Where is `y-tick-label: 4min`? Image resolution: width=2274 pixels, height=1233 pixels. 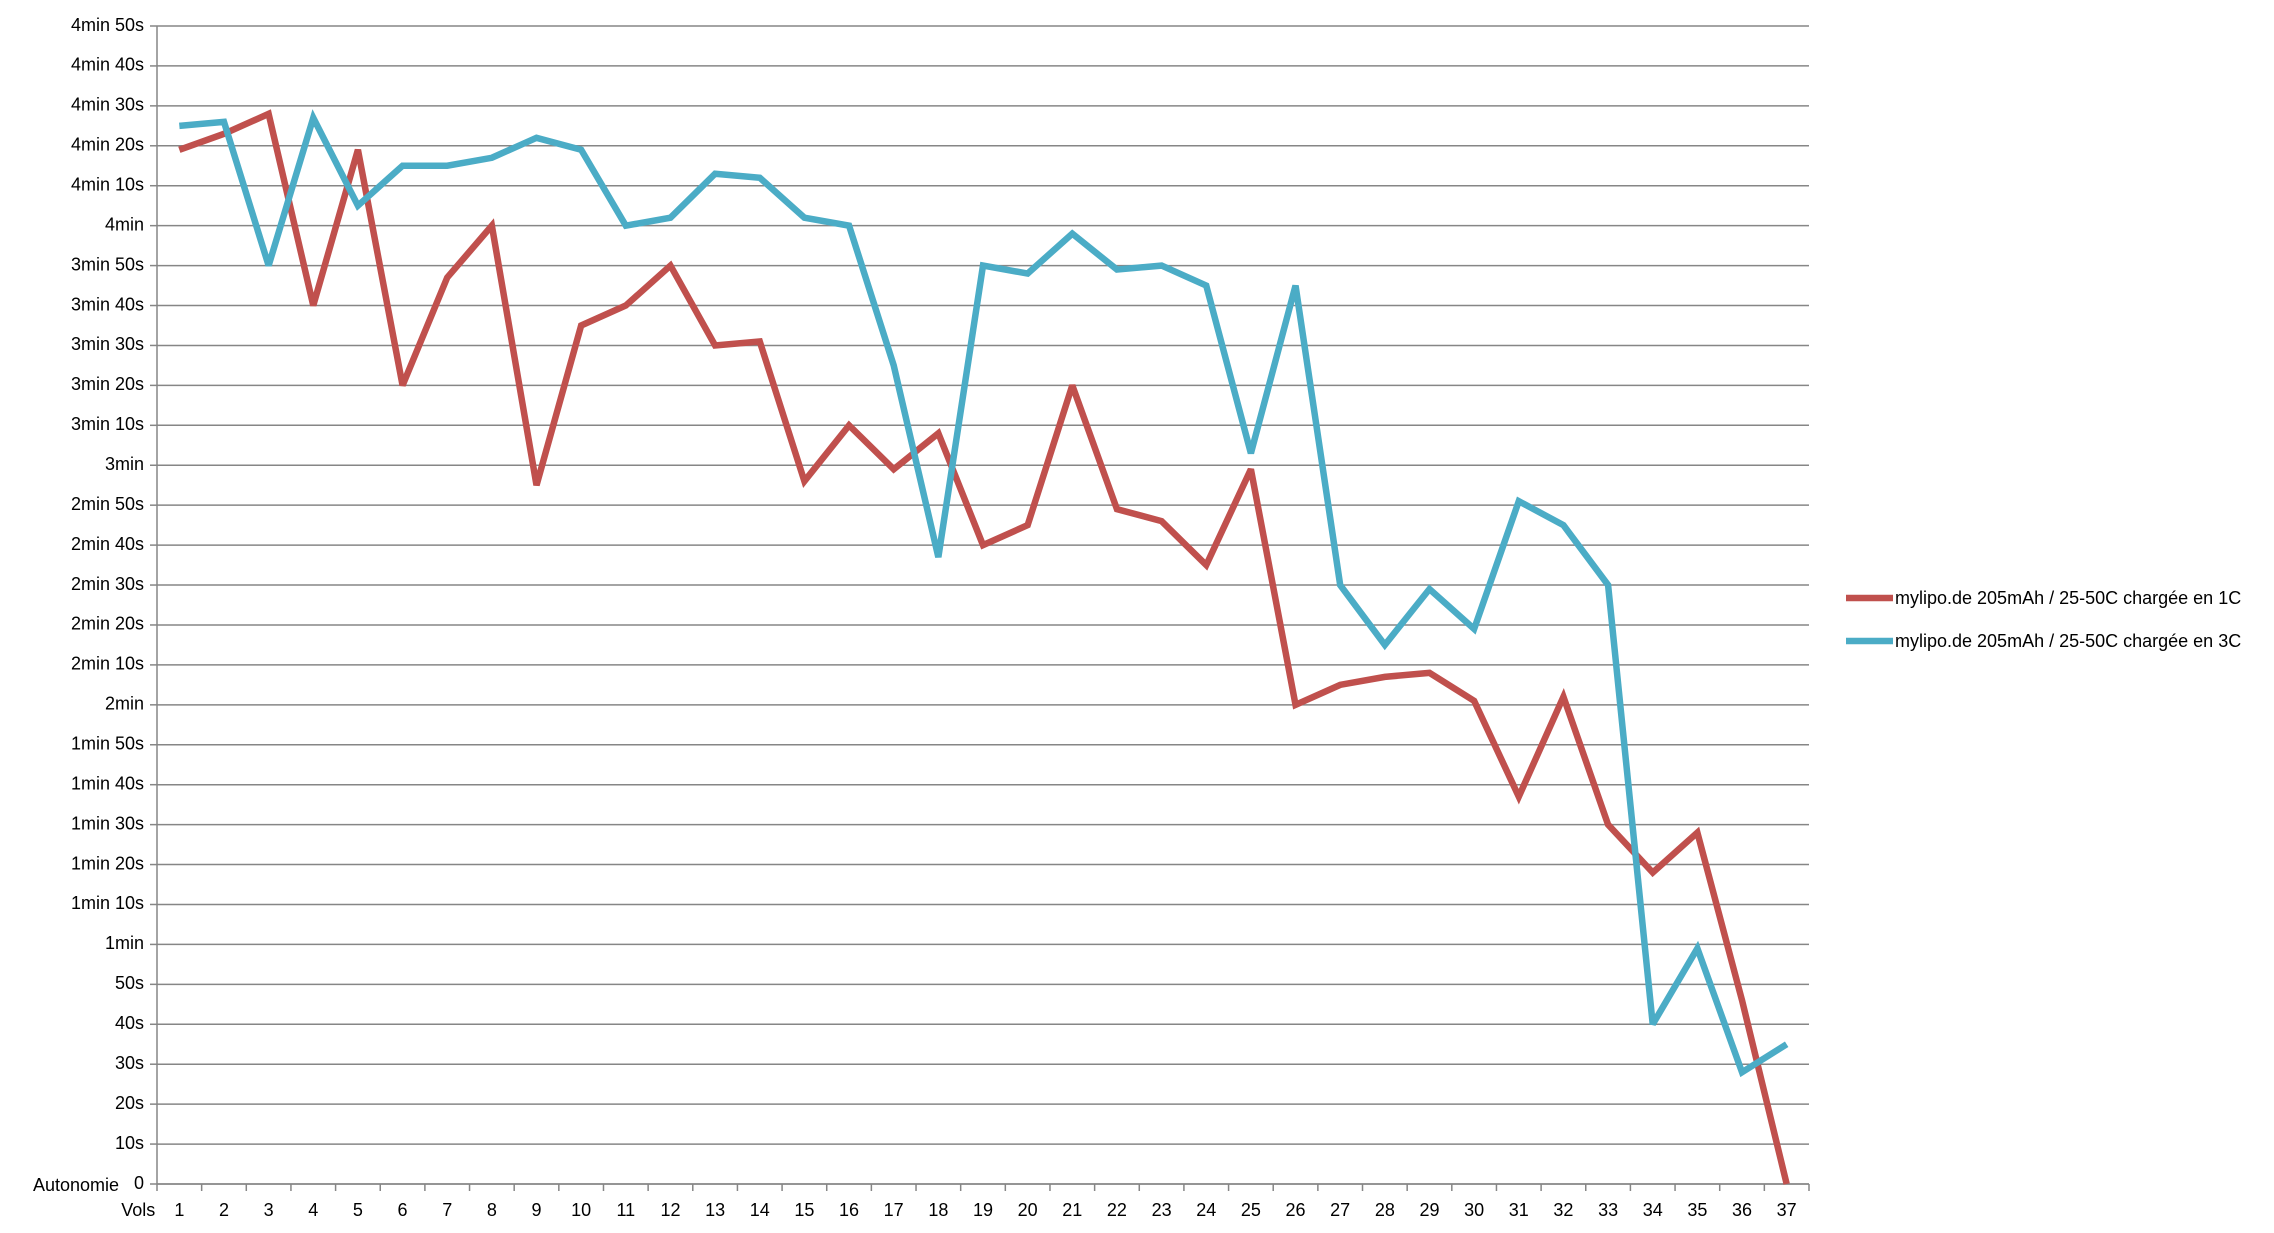
y-tick-label: 4min is located at coordinates (124, 224).